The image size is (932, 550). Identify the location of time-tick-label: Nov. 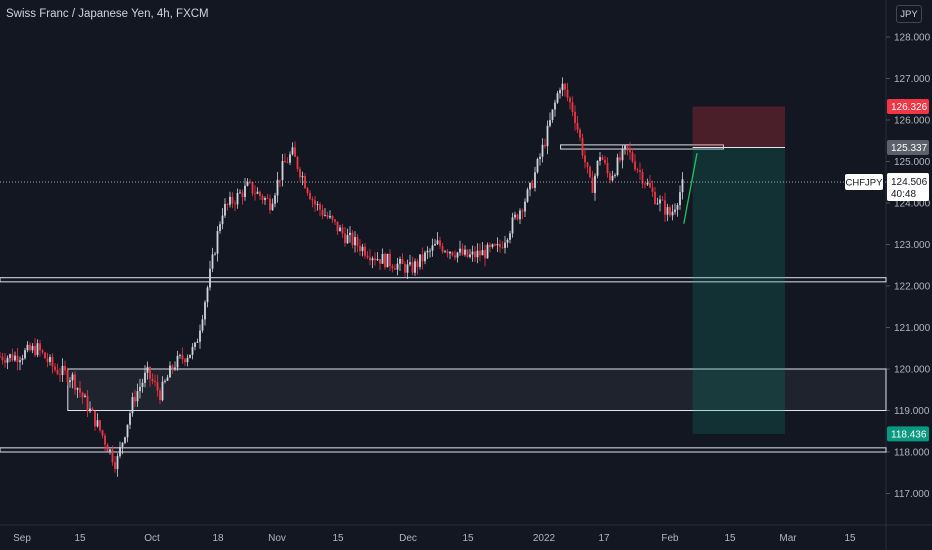
(277, 538).